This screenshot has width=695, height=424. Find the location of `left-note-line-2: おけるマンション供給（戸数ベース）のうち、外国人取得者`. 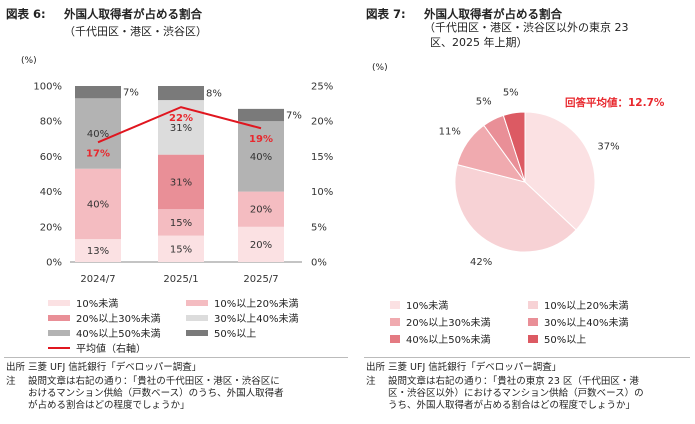

left-note-line-2: おけるマンション供給（戸数ベース）のうち、外国人取得者 is located at coordinates (156, 393).